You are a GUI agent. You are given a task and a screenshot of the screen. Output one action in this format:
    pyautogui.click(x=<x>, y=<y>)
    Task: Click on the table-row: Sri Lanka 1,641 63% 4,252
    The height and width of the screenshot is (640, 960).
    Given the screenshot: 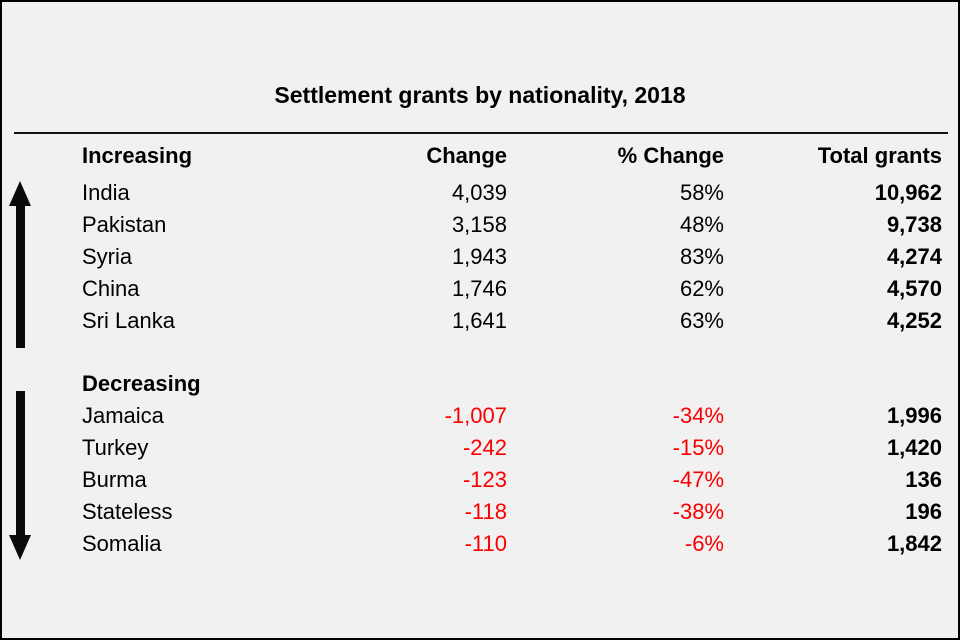 What is the action you would take?
    pyautogui.click(x=478, y=321)
    